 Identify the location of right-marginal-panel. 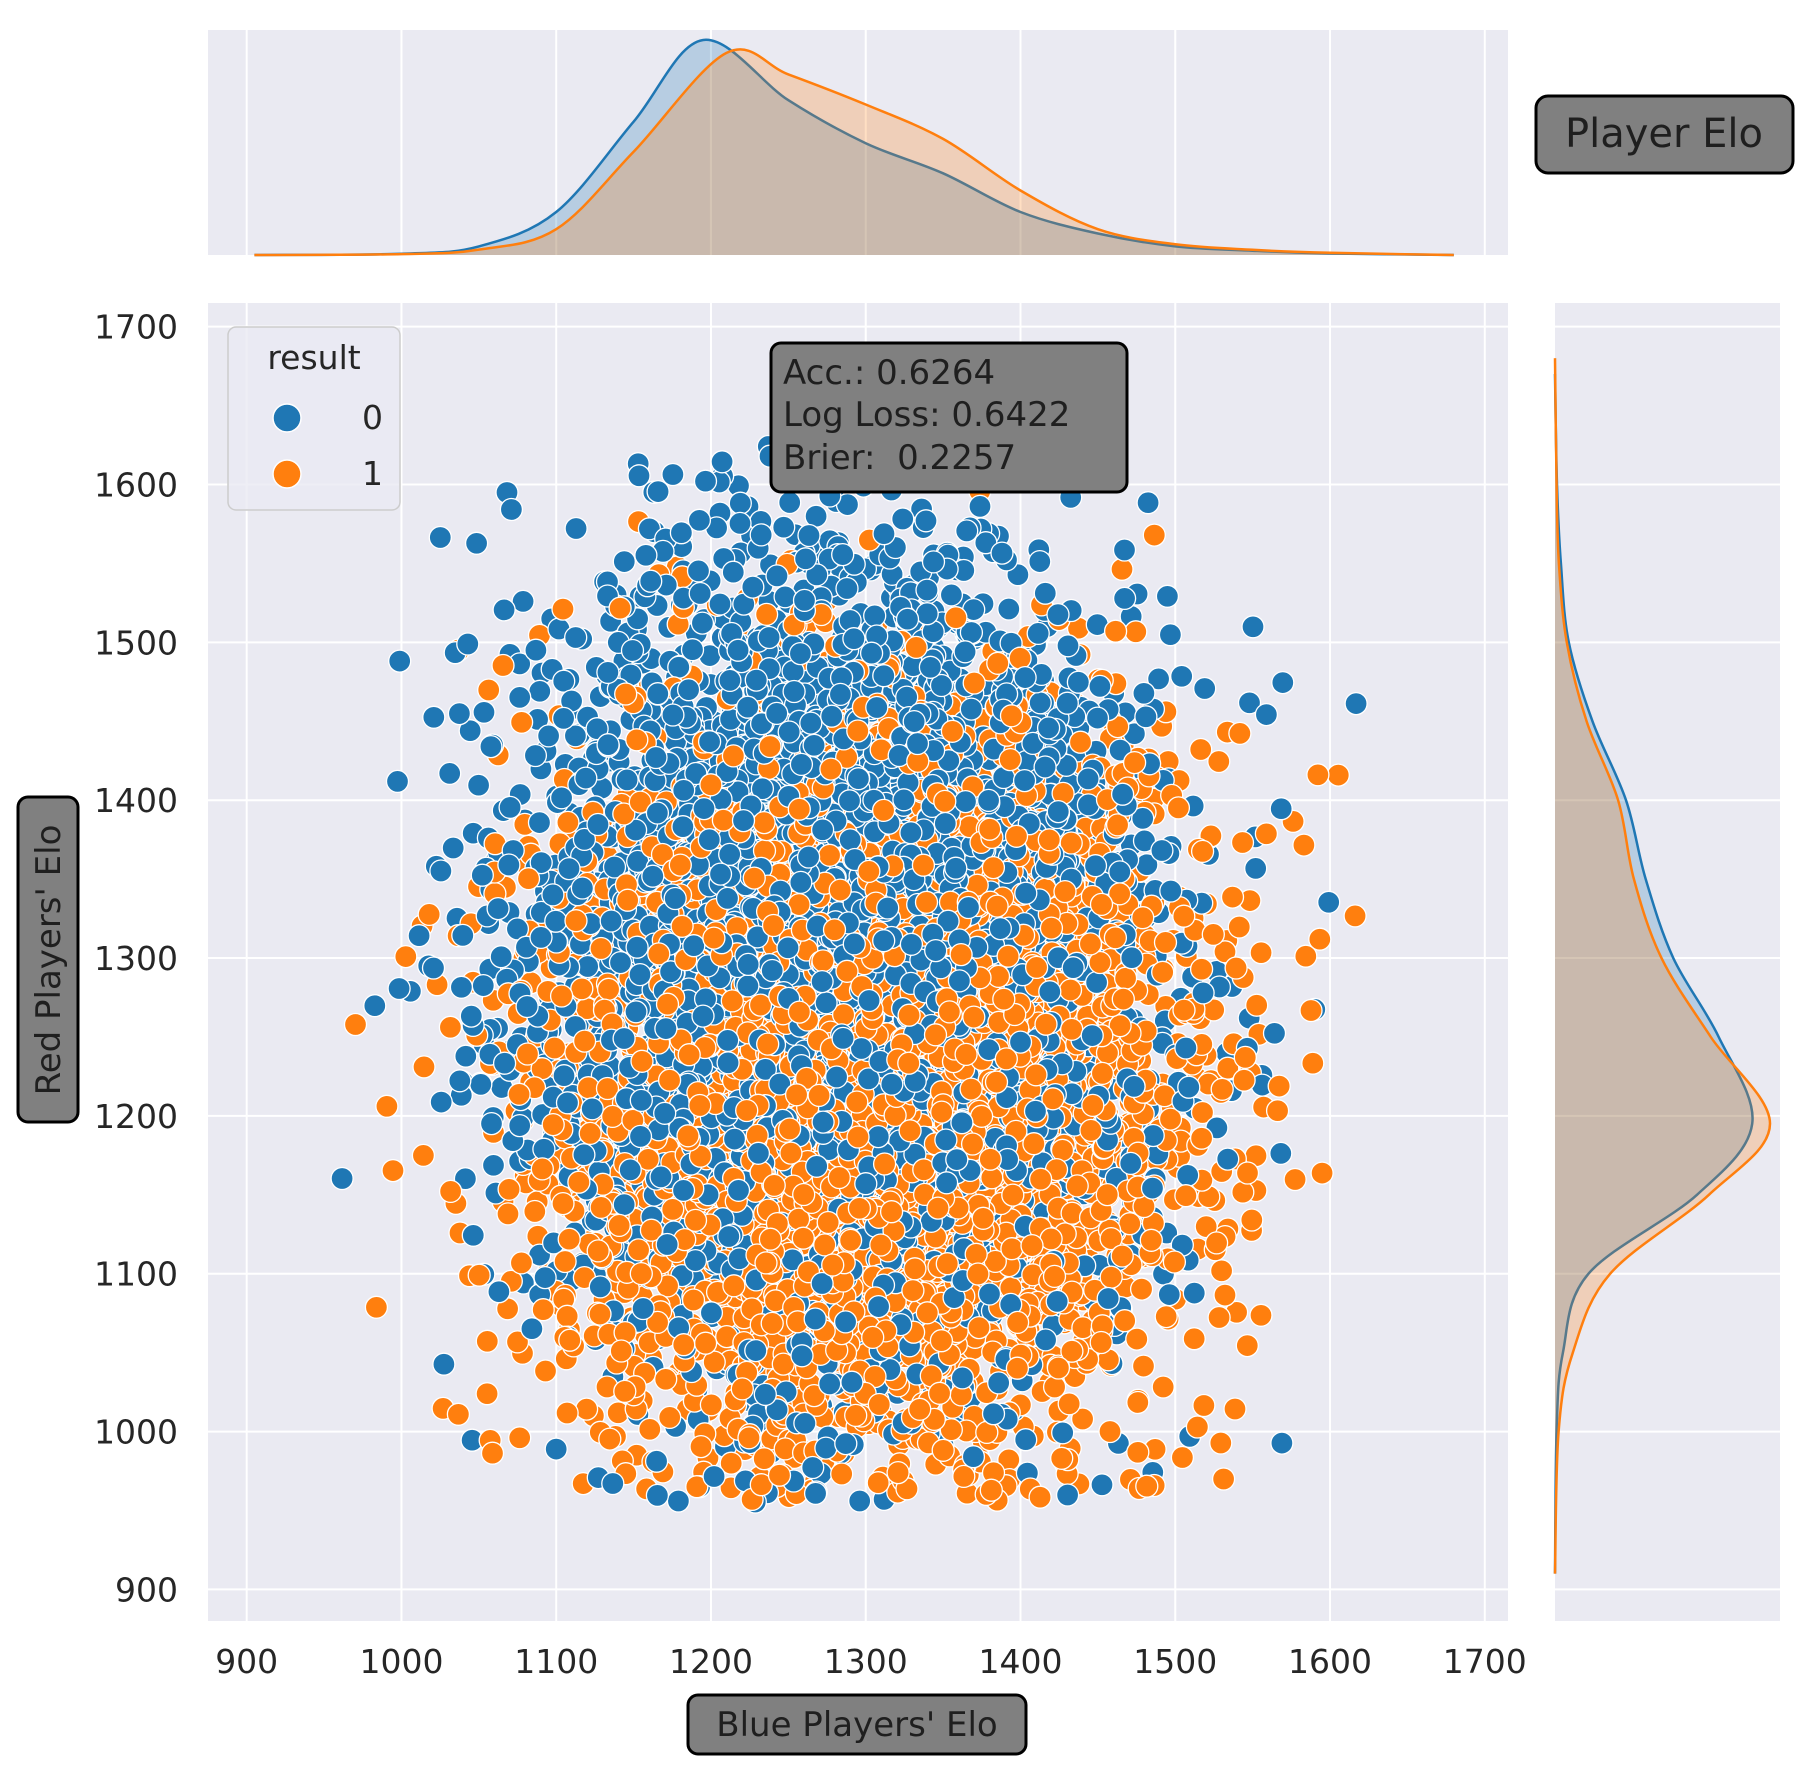
(1667, 962).